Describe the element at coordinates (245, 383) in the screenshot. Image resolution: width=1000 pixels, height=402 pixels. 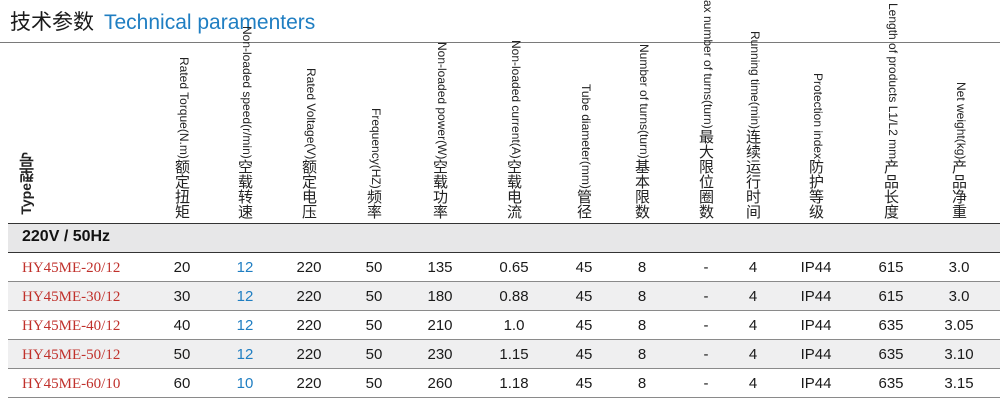
I see `cell-speed: 10` at that location.